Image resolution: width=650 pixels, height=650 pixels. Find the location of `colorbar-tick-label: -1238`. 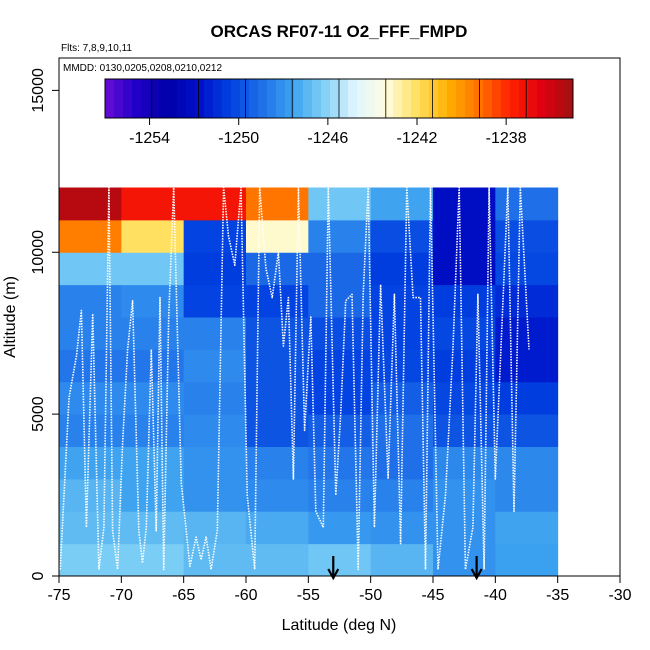

colorbar-tick-label: -1238 is located at coordinates (506, 138).